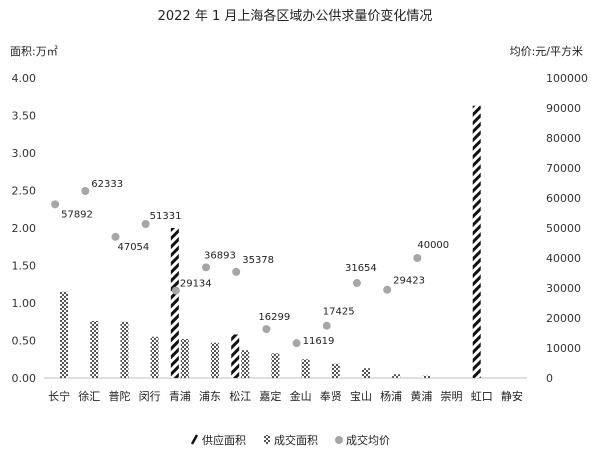 This screenshot has height=463, width=591. What do you see at coordinates (166, 216) in the screenshot?
I see `price-data-label: 51331` at bounding box center [166, 216].